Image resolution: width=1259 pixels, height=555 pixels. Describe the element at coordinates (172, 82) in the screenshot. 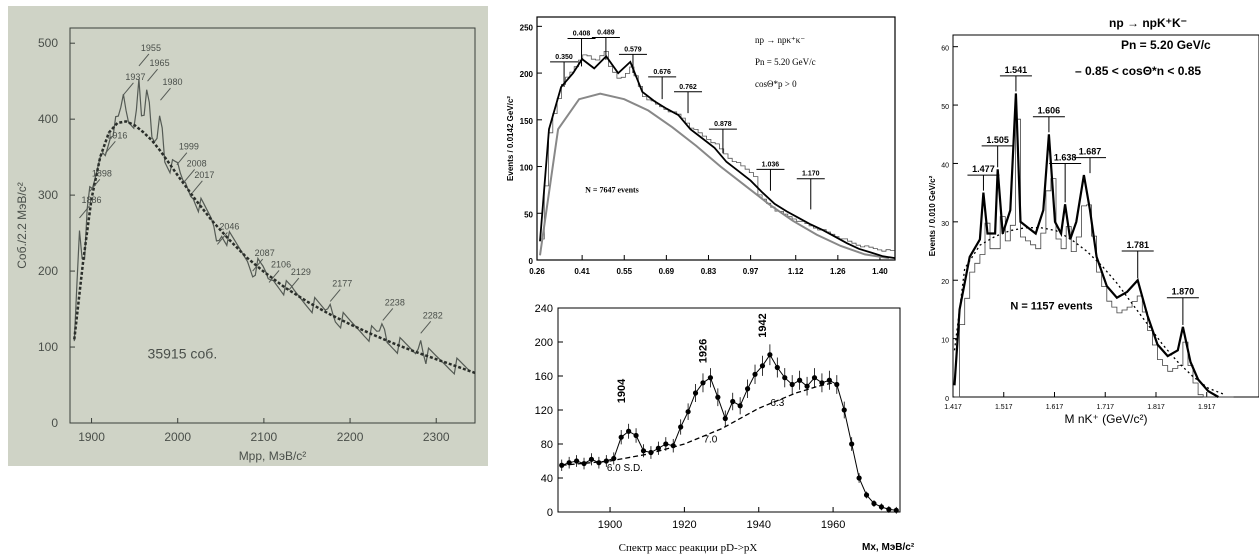

I see `peak-label: 1980` at that location.